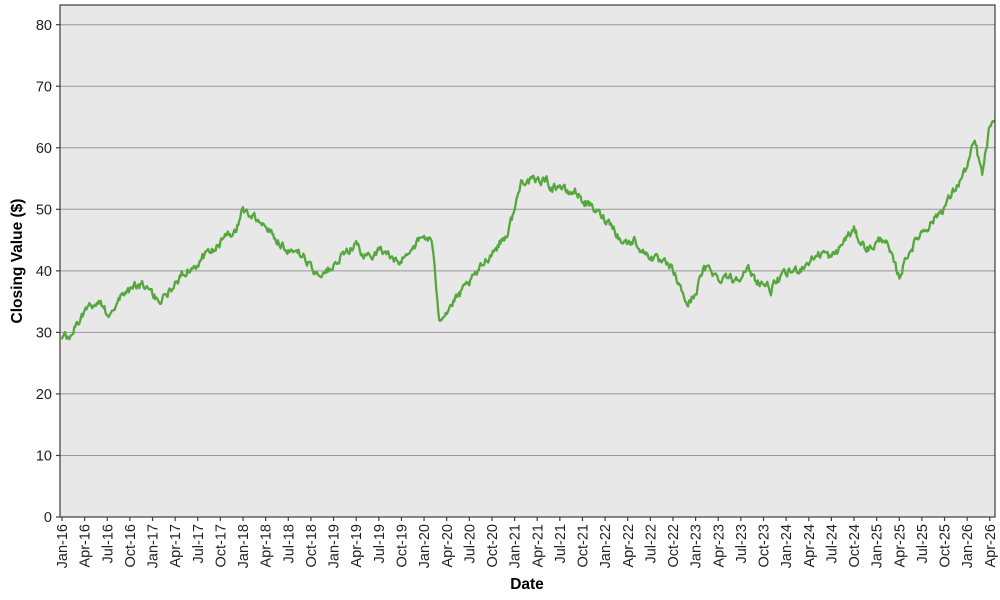  Describe the element at coordinates (44, 87) in the screenshot. I see `y-tick-label: 70` at that location.